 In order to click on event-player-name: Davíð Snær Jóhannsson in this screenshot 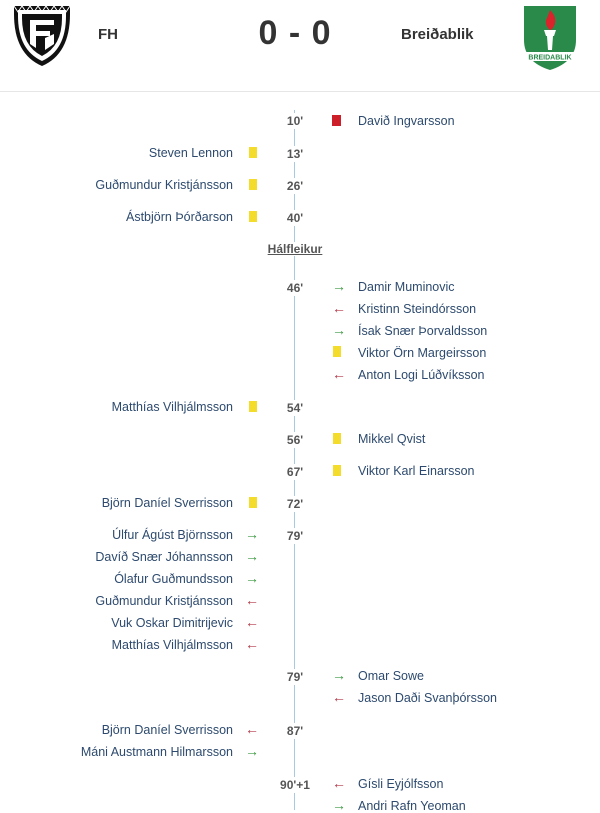, I will do `click(164, 557)`.